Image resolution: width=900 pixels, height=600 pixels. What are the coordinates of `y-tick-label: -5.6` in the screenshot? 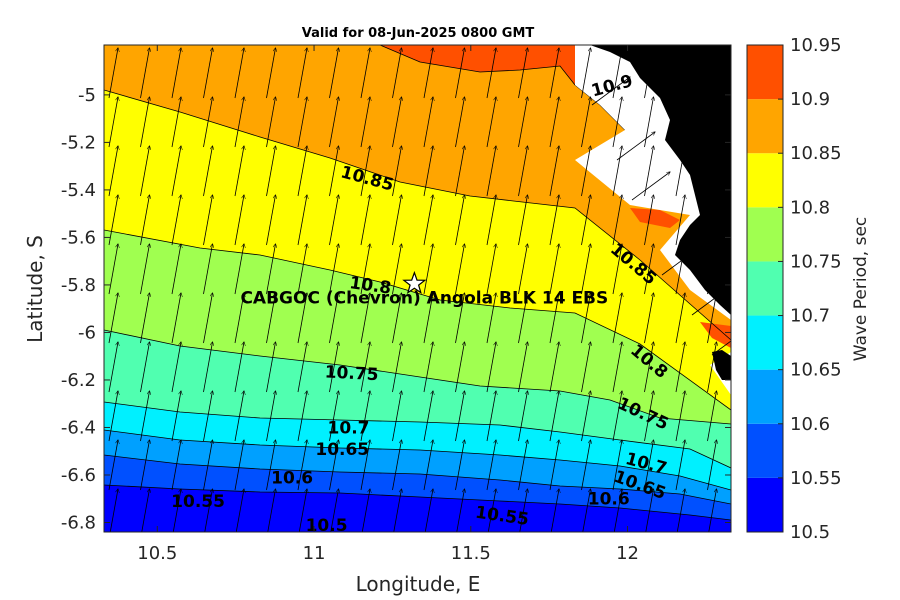 It's located at (78, 237).